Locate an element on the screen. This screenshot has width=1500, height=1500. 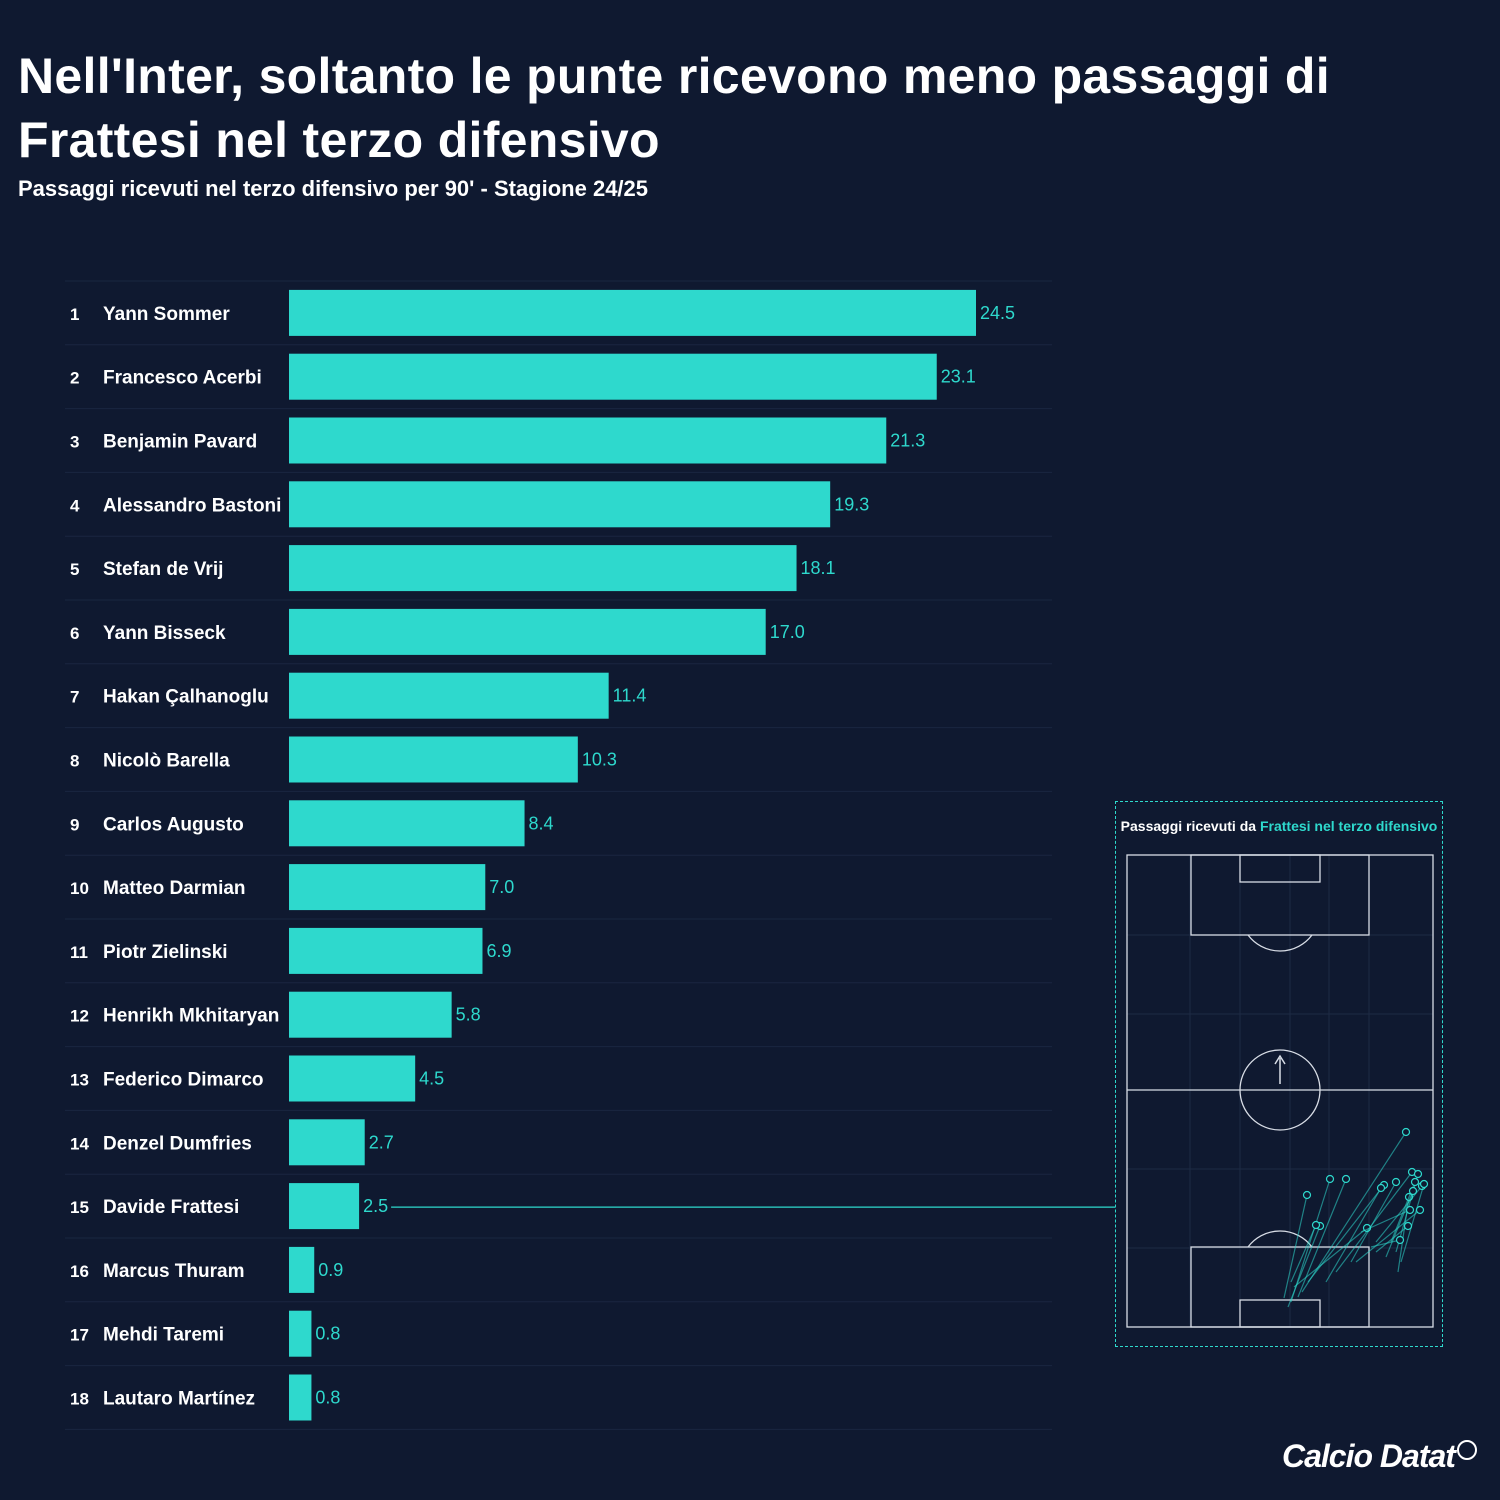
rank-label: 1 is located at coordinates (74, 314).